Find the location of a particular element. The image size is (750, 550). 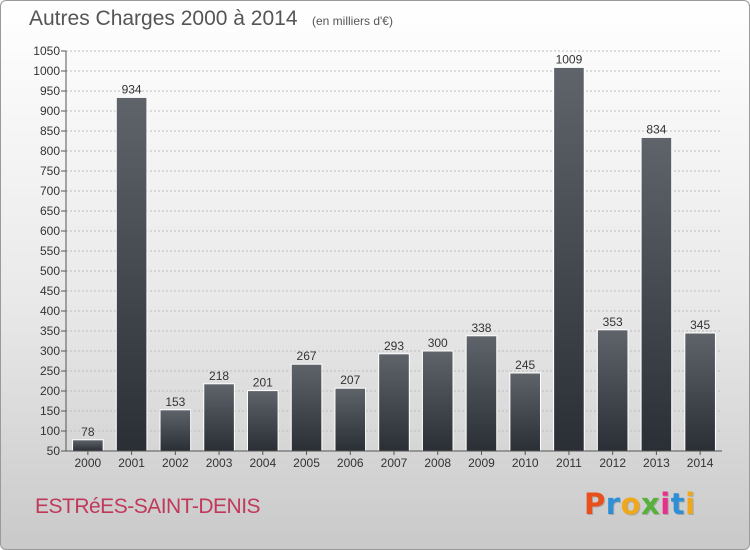

y-tick-label-200: 200 is located at coordinates (50, 391).